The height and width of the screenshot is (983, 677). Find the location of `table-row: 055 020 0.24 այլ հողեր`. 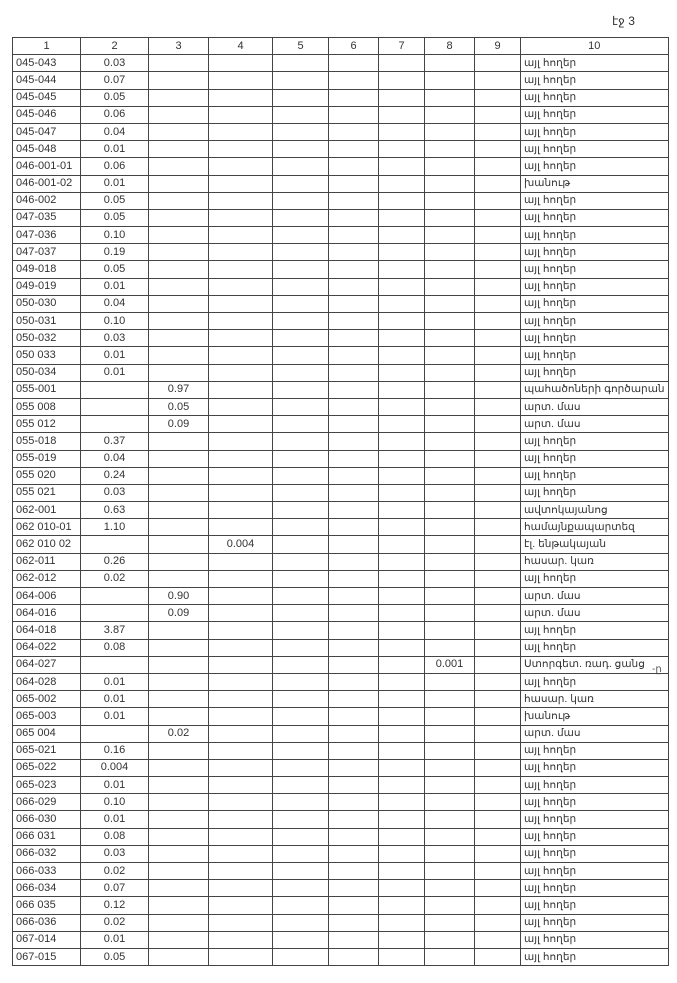

table-row: 055 020 0.24 այլ հողեր is located at coordinates (340, 475).